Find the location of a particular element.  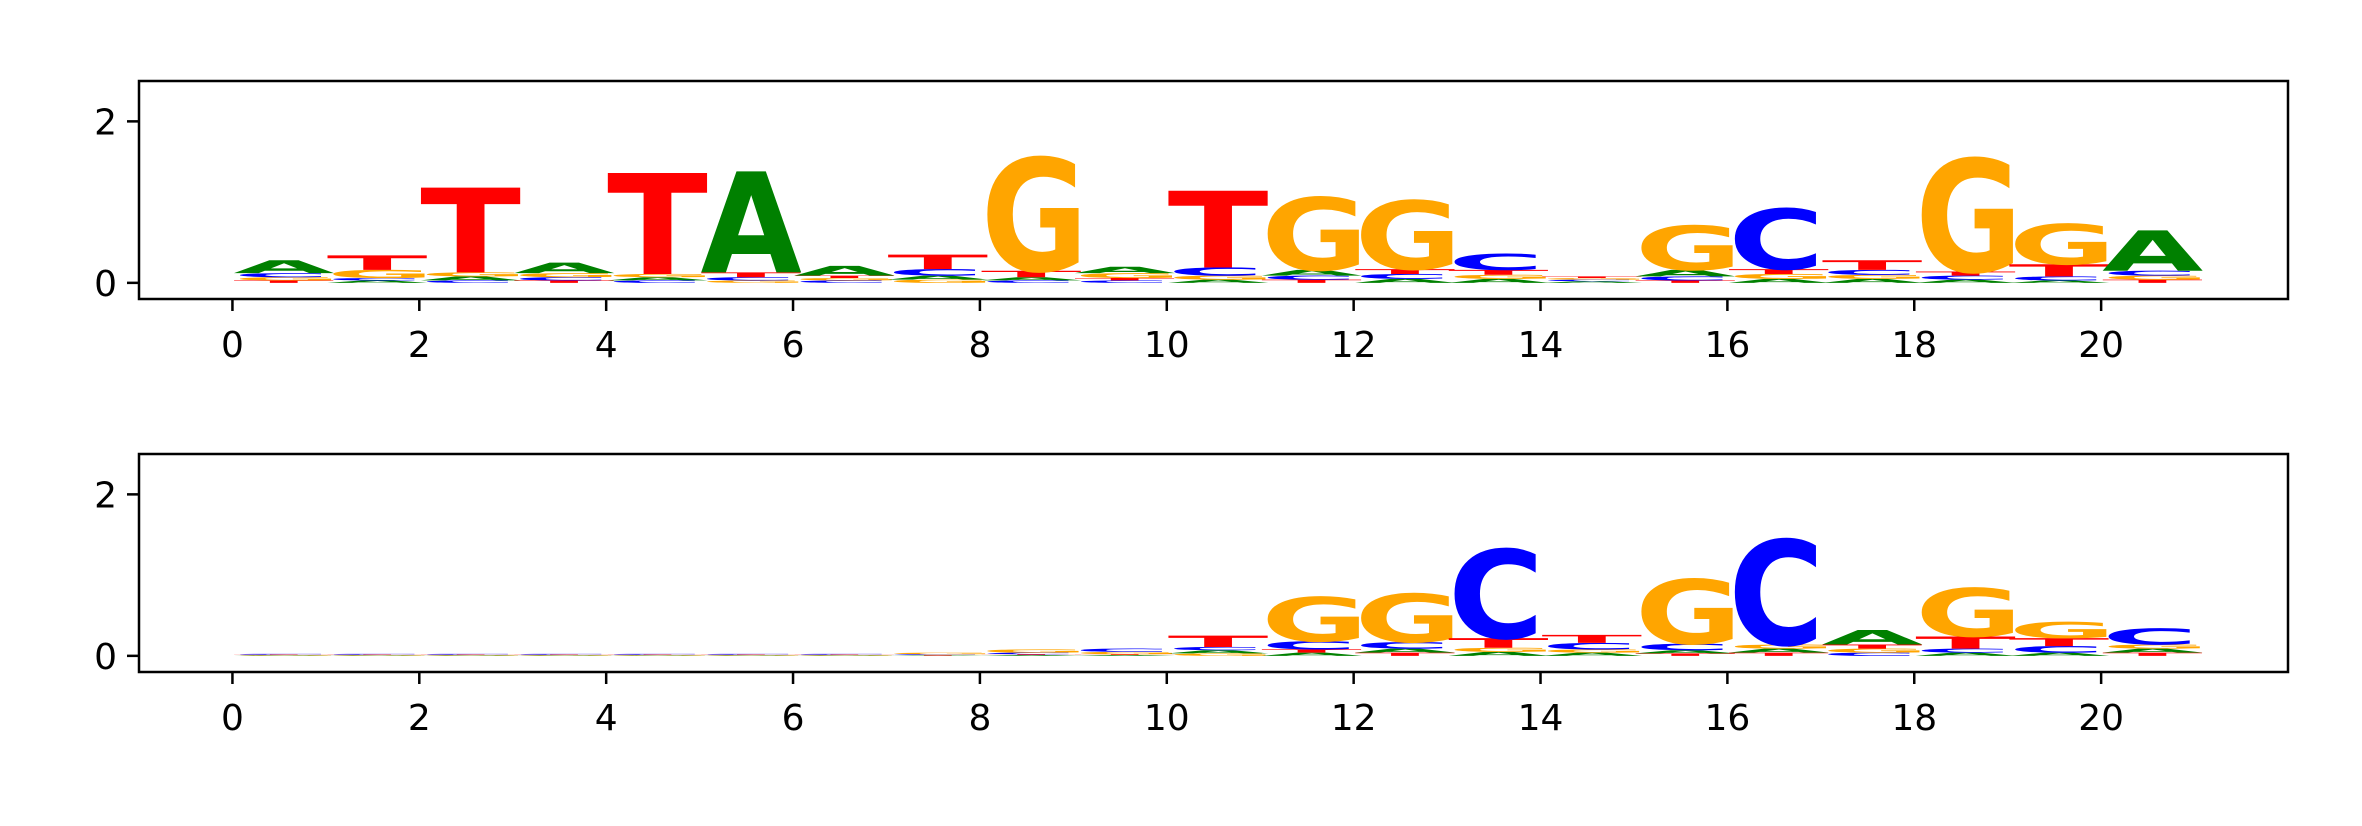

logo-letter-C-pos-10: C is located at coordinates (1216, 271).